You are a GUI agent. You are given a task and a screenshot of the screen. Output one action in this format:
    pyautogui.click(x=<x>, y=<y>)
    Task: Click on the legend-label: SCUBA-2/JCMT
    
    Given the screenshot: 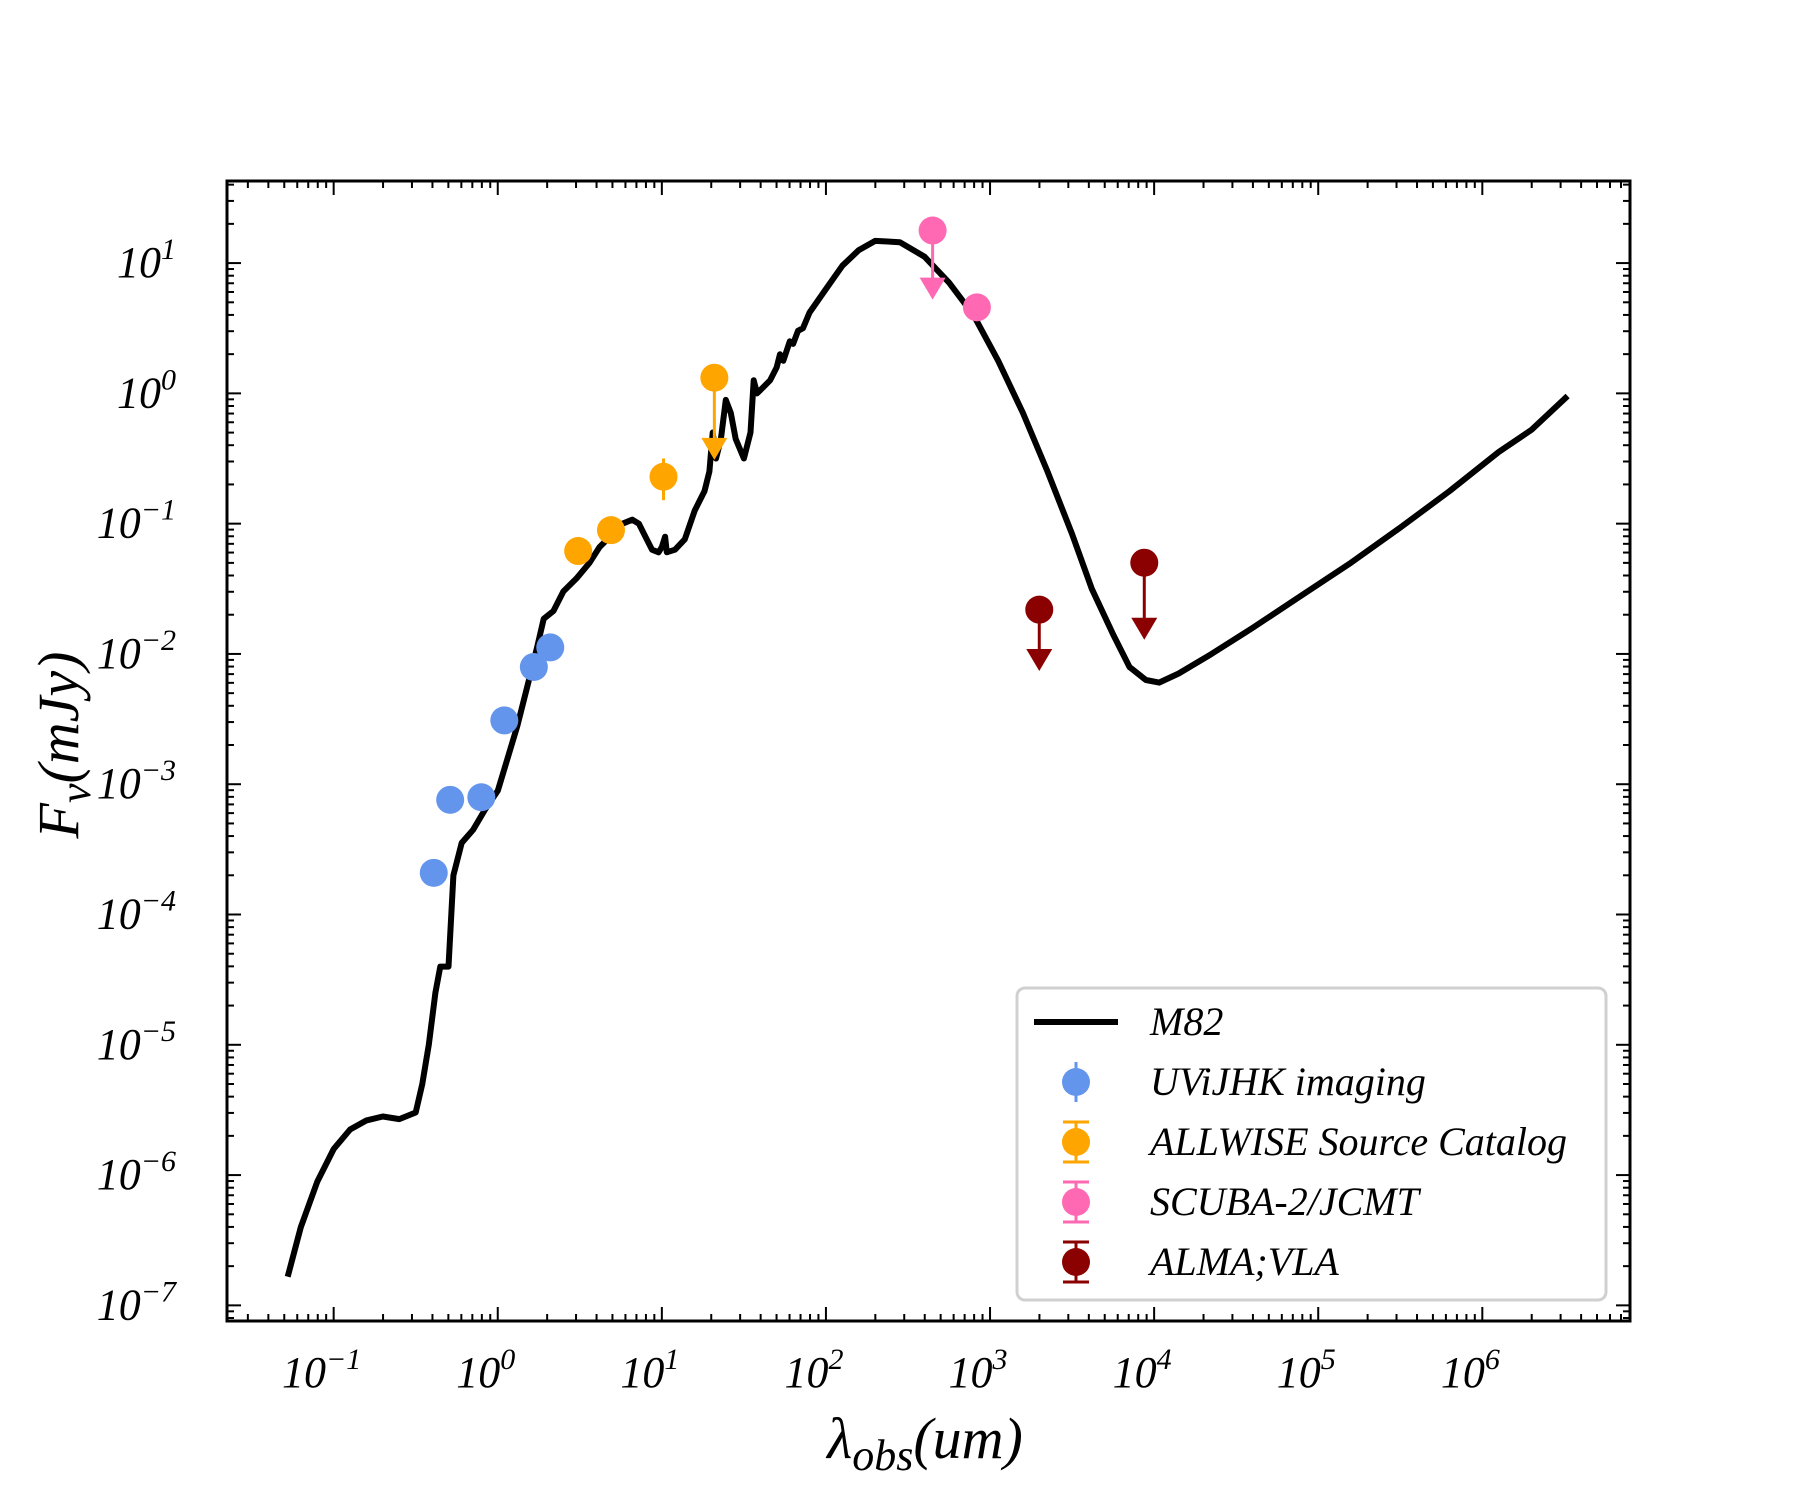 What is the action you would take?
    pyautogui.click(x=1286, y=1201)
    